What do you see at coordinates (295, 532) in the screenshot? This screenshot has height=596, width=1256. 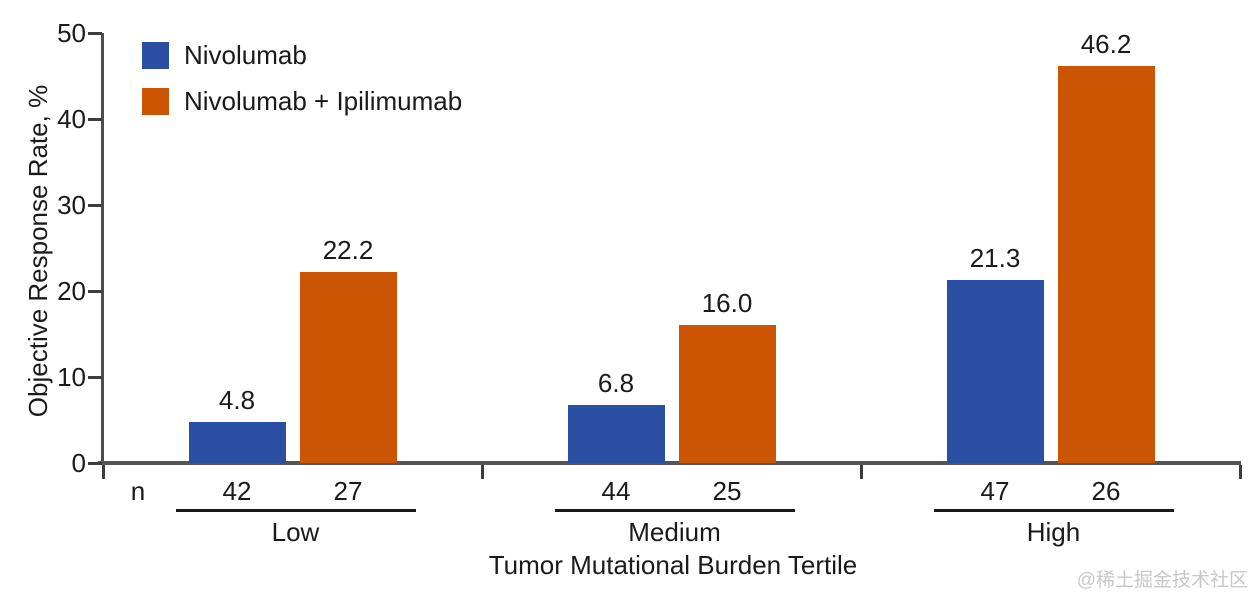 I see `group-label-low: Low` at bounding box center [295, 532].